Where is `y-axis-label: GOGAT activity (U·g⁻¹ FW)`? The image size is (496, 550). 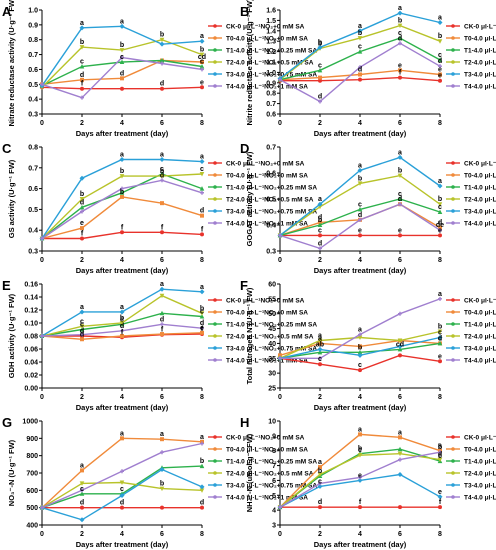 y-axis-label: GOGAT activity (U·g⁻¹ FW) is located at coordinates (249, 198).